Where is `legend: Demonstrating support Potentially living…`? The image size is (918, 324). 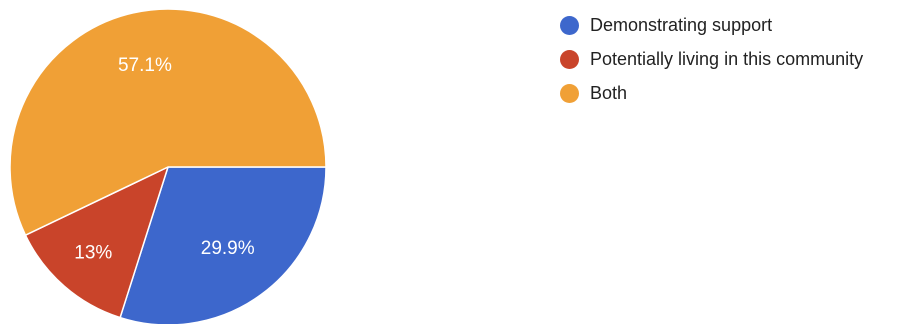
legend: Demonstrating support Potentially living… is located at coordinates (711, 59).